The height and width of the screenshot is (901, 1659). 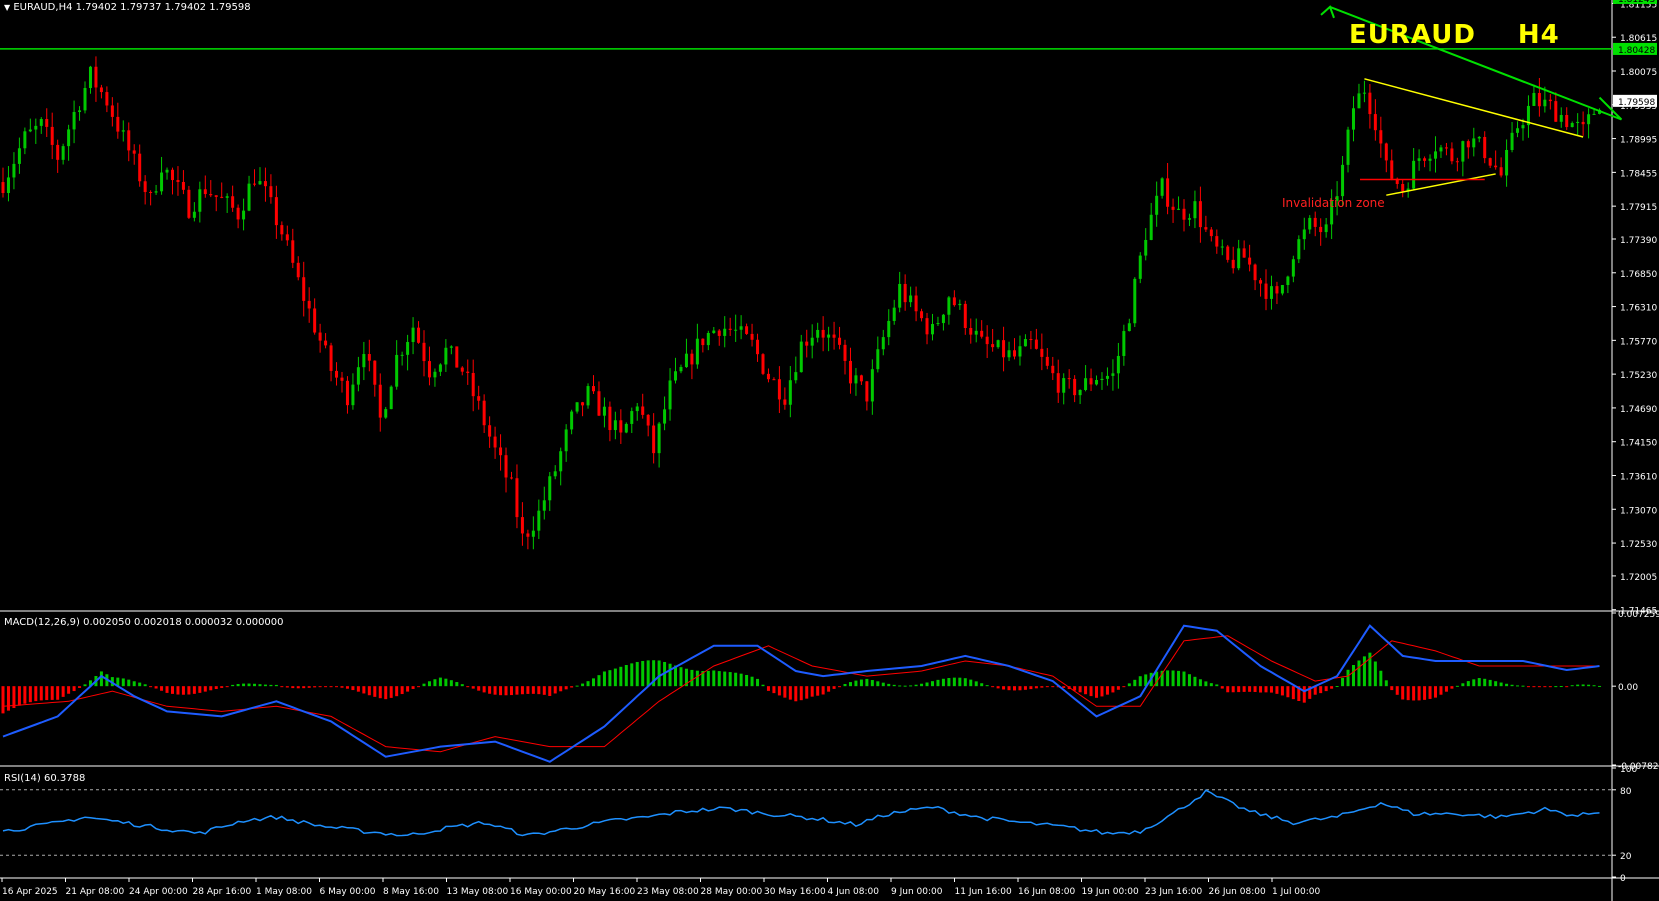 I want to click on price-tick-label: 1.77915, so click(x=1638, y=208).